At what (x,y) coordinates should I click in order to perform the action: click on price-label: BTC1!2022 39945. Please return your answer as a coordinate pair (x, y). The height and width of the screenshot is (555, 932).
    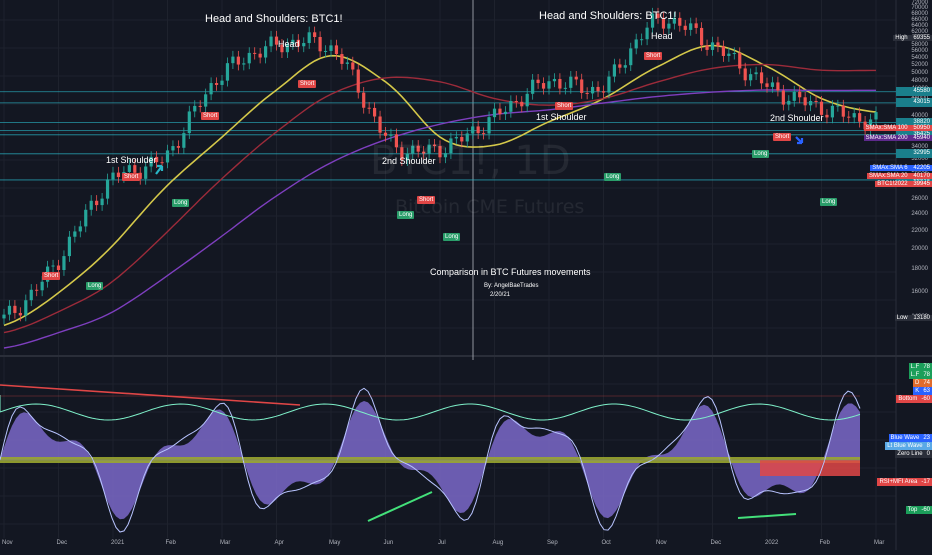
    Looking at the image, I should click on (903, 184).